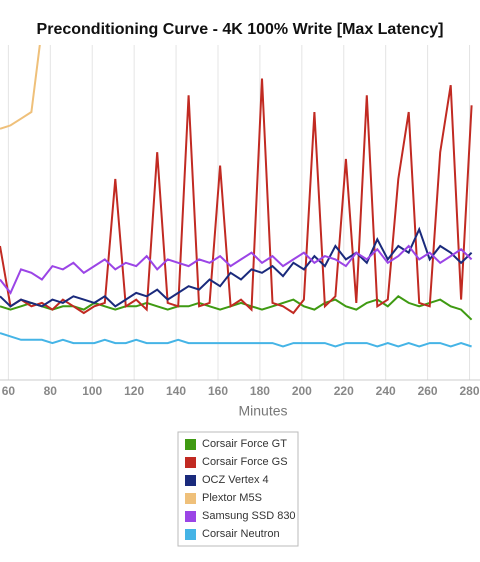  Describe the element at coordinates (470, 391) in the screenshot. I see `x-tick-label: 280` at that location.